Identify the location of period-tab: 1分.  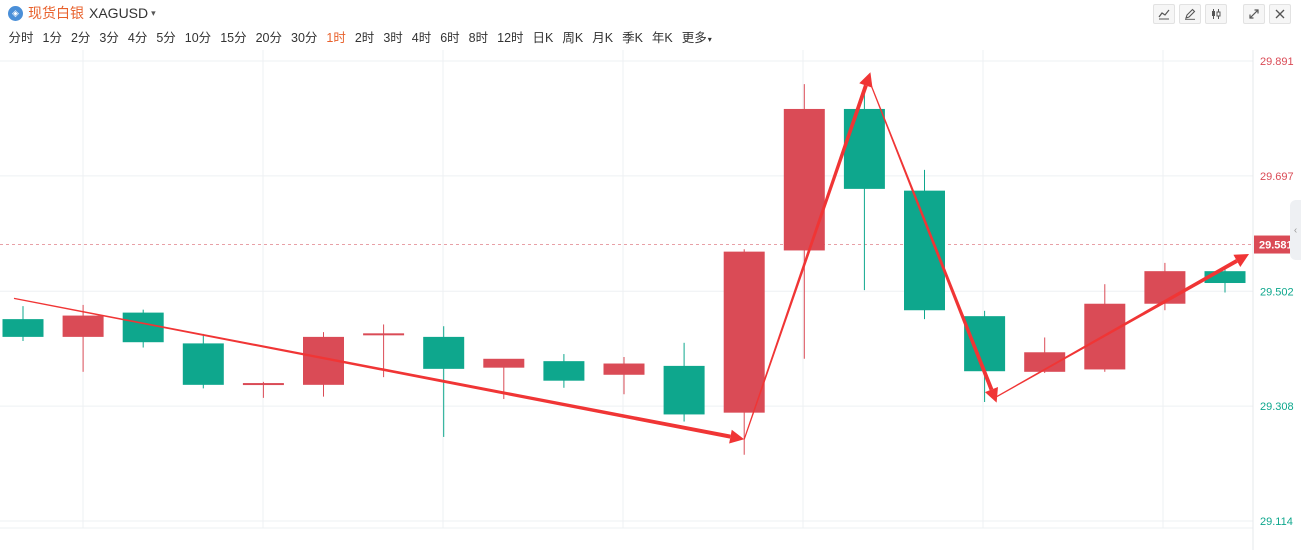
(52, 36).